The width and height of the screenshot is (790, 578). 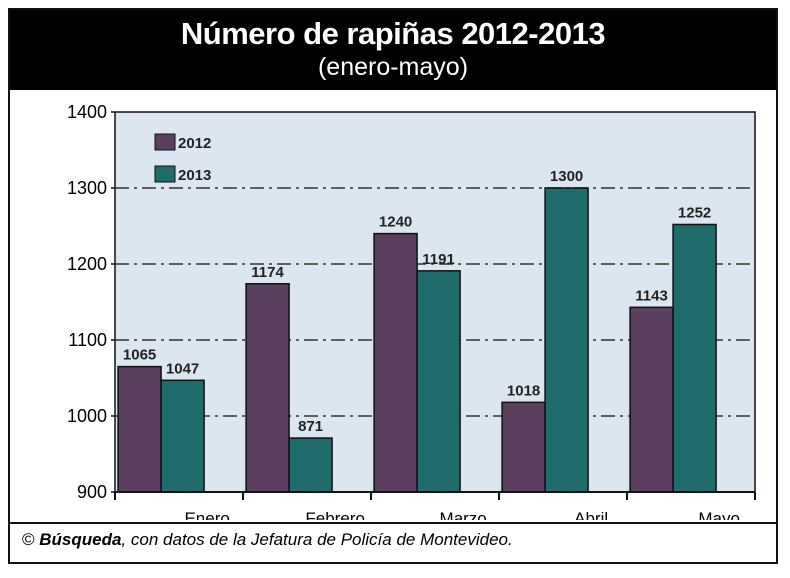 I want to click on bar-2013-enero, so click(x=182, y=436).